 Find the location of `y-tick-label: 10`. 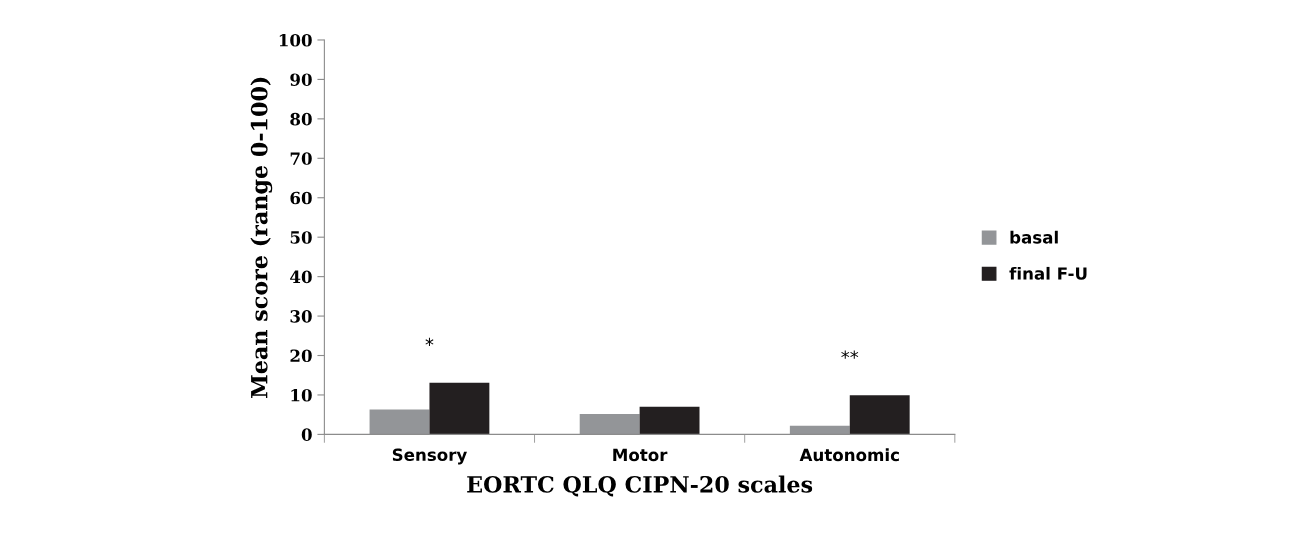

y-tick-label: 10 is located at coordinates (301, 395).